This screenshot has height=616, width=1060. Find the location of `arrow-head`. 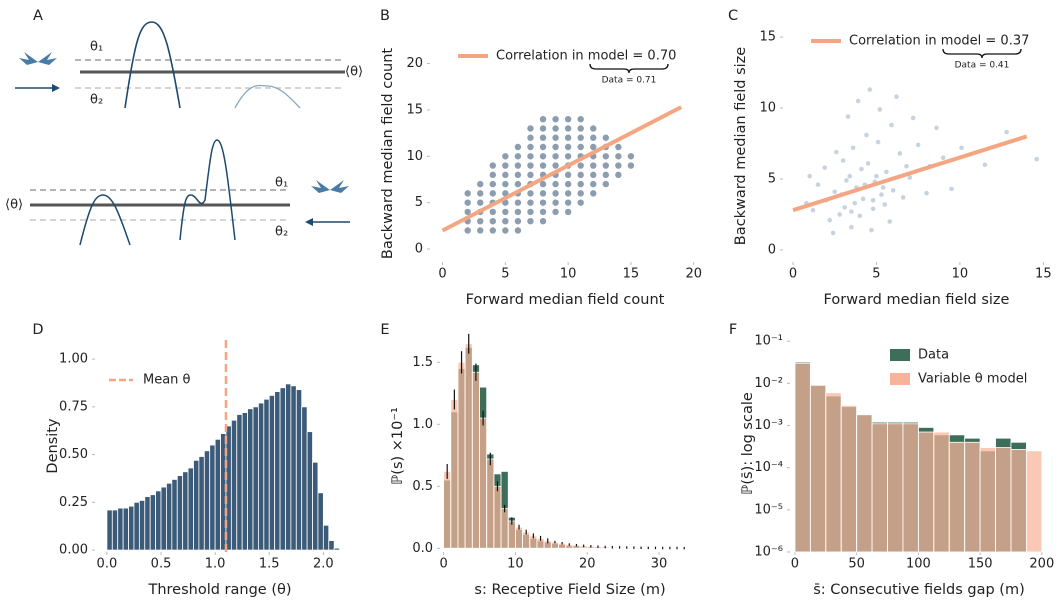

arrow-head is located at coordinates (56, 88).